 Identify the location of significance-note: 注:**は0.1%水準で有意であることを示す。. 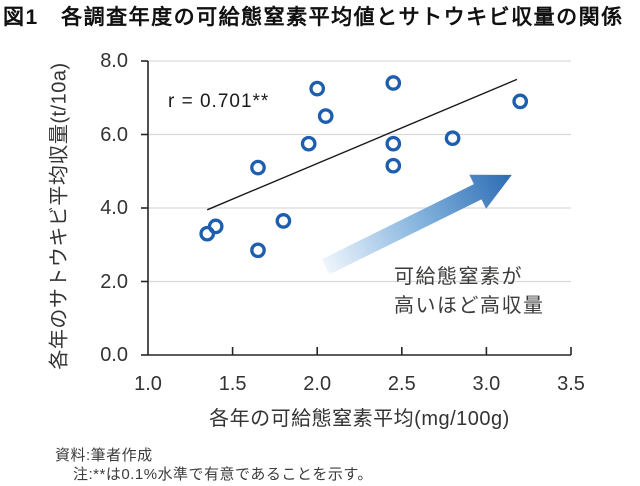
(223, 474).